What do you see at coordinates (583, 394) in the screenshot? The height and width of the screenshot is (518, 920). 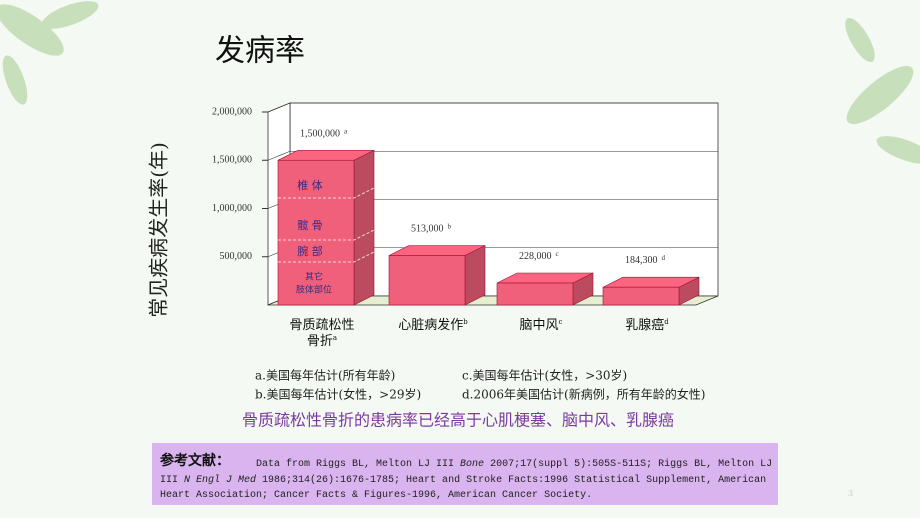 I see `footnote: d.2006年美国估计(新病例，所有年龄的女性)` at bounding box center [583, 394].